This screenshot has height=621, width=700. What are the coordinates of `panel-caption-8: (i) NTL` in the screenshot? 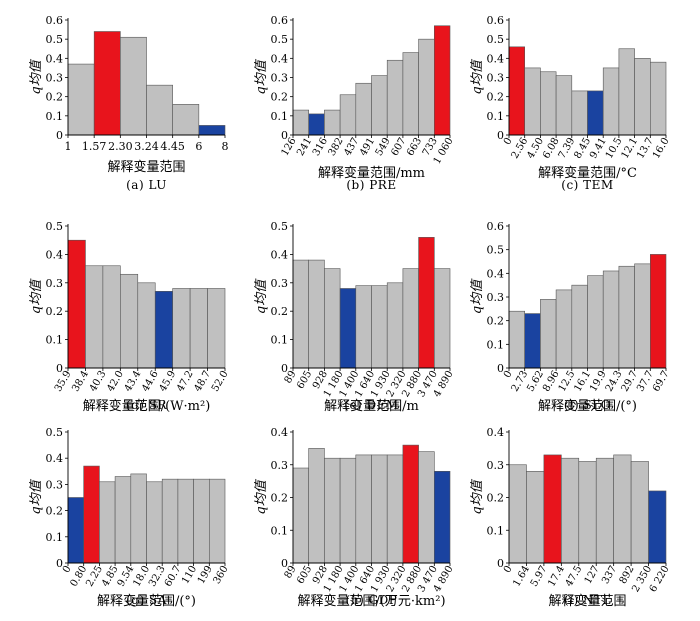 It's located at (587, 600).